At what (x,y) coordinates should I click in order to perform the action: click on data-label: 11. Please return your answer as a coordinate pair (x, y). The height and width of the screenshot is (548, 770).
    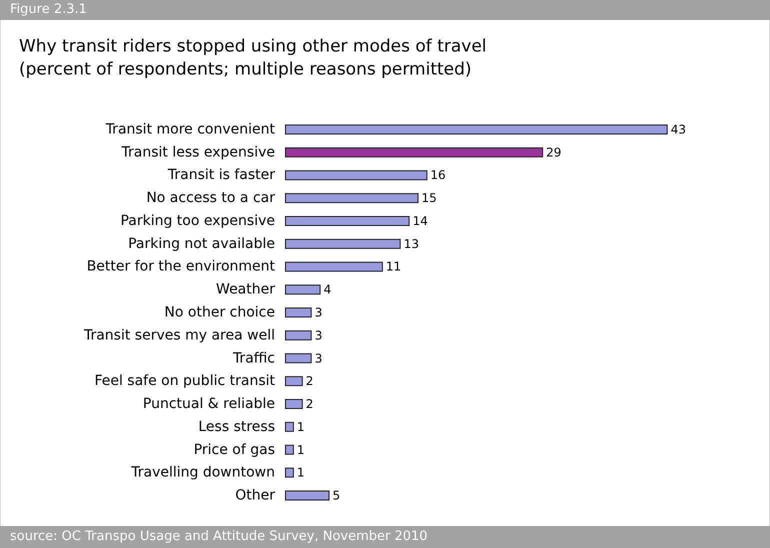
    Looking at the image, I should click on (394, 267).